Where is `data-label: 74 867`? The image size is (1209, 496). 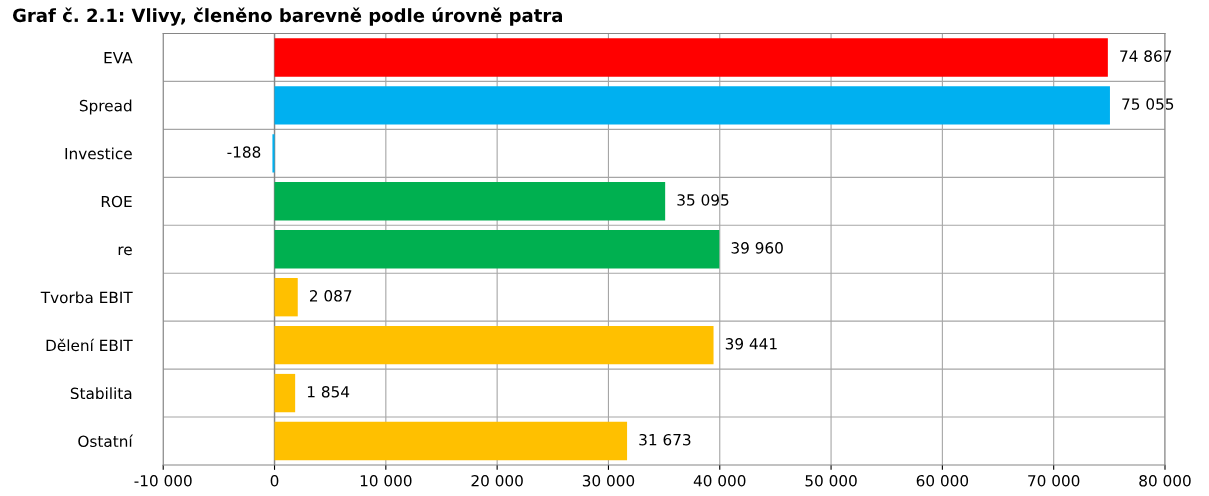 data-label: 74 867 is located at coordinates (1146, 56).